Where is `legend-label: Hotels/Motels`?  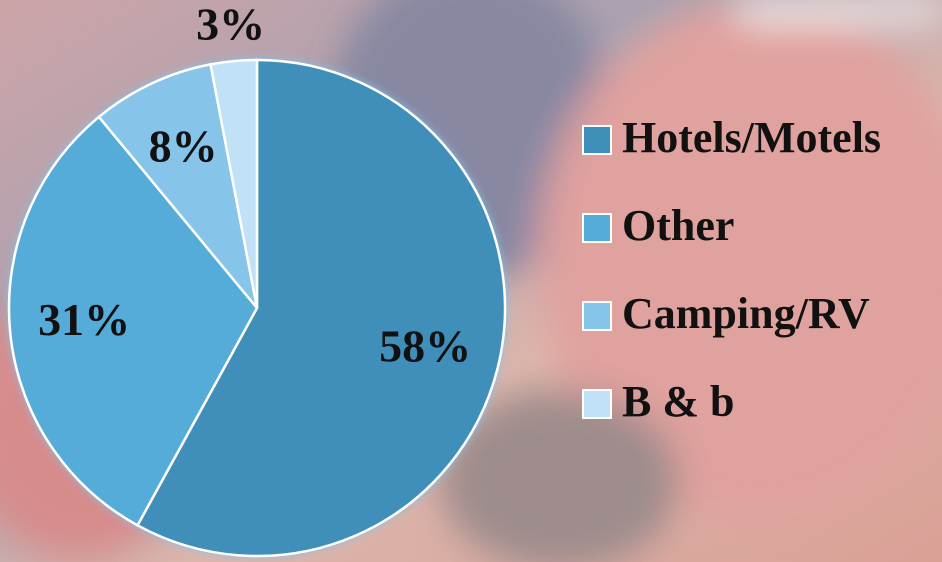
legend-label: Hotels/Motels is located at coordinates (751, 137).